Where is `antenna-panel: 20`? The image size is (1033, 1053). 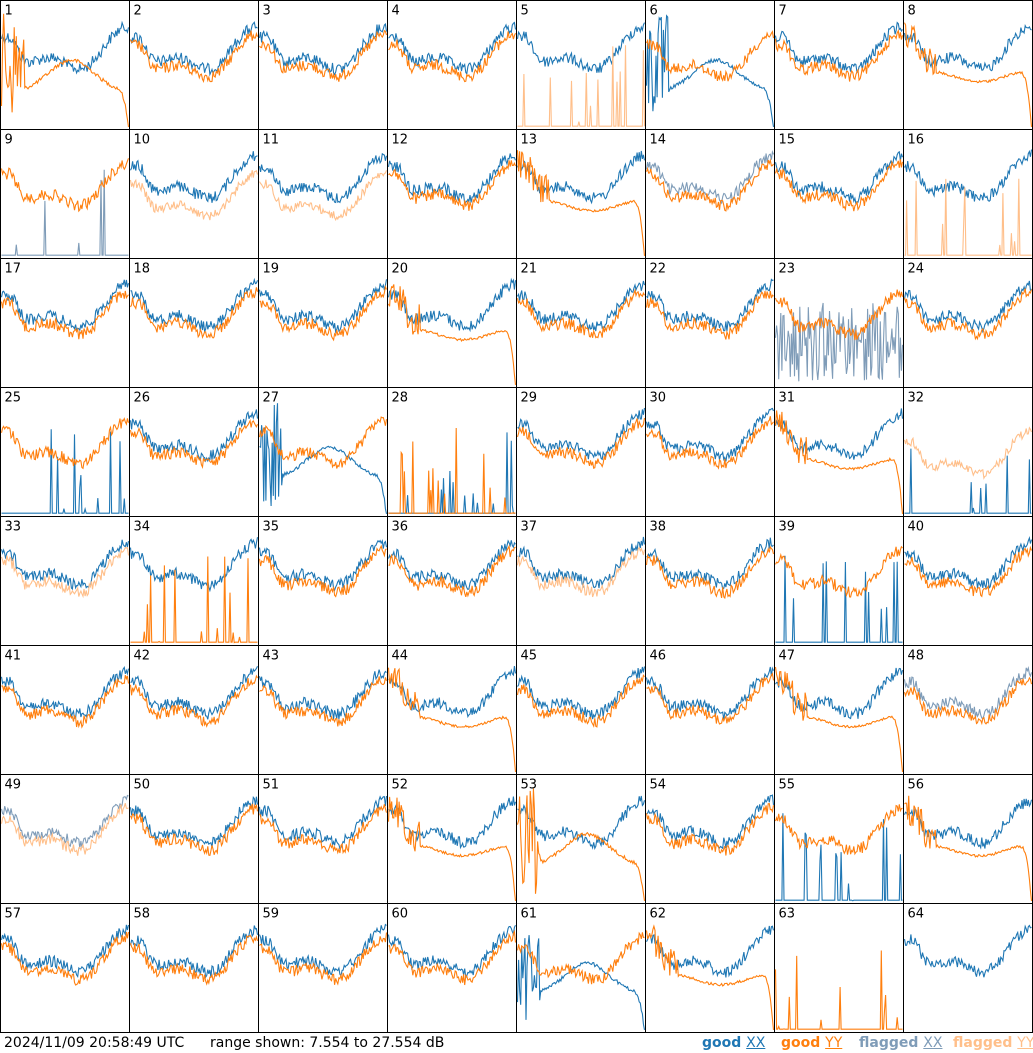 antenna-panel: 20 is located at coordinates (452, 323).